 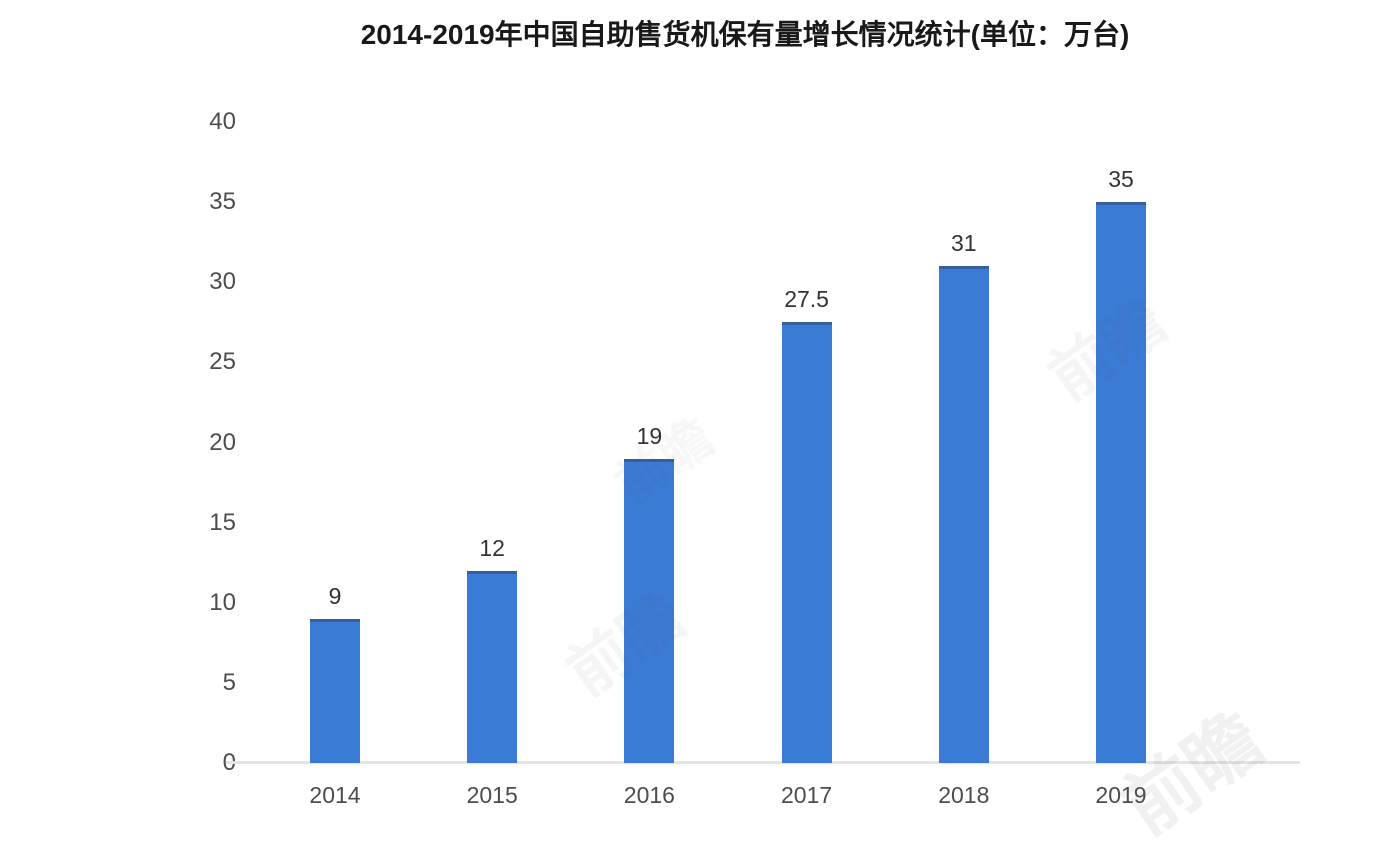 I want to click on bar-value-label: 31, so click(x=964, y=243).